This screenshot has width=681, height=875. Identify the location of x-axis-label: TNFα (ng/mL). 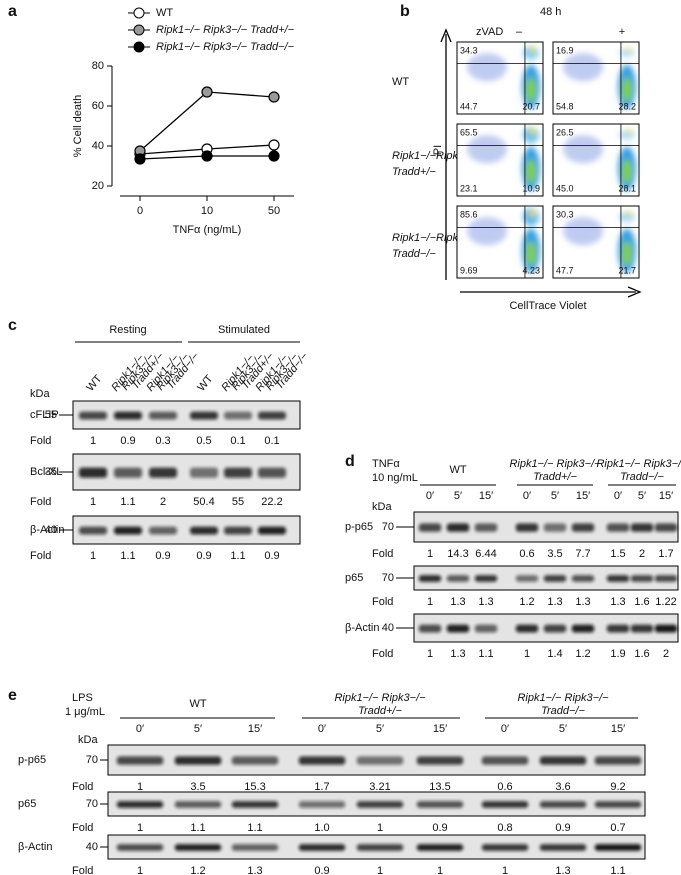
(207, 230).